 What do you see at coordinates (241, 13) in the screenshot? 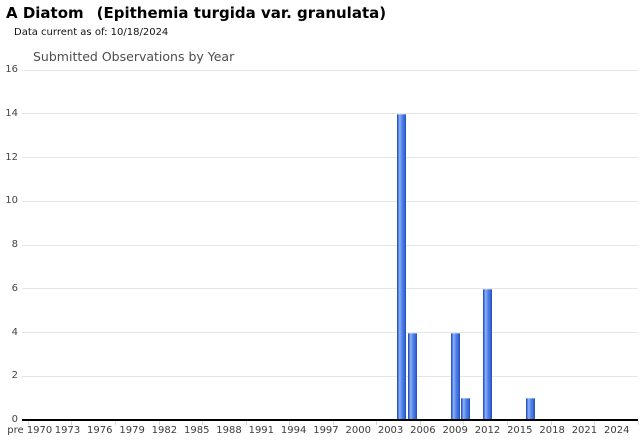
I see `taxon-scientific-name: (Epithemia turgida var. granulata)` at bounding box center [241, 13].